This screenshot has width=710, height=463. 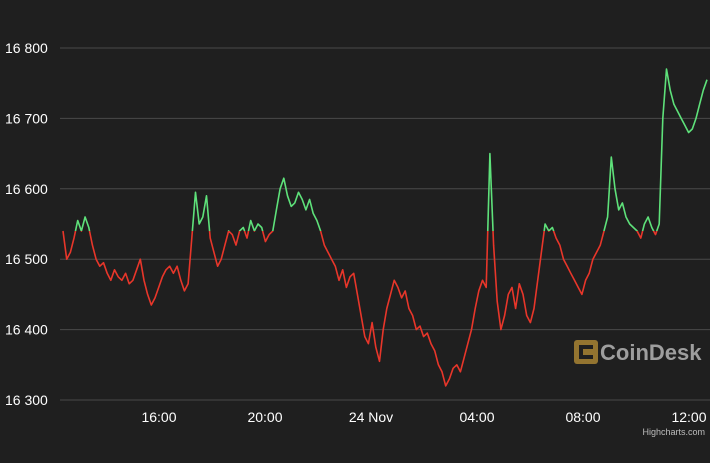 I want to click on y-tick-label: 16 400, so click(x=26, y=330).